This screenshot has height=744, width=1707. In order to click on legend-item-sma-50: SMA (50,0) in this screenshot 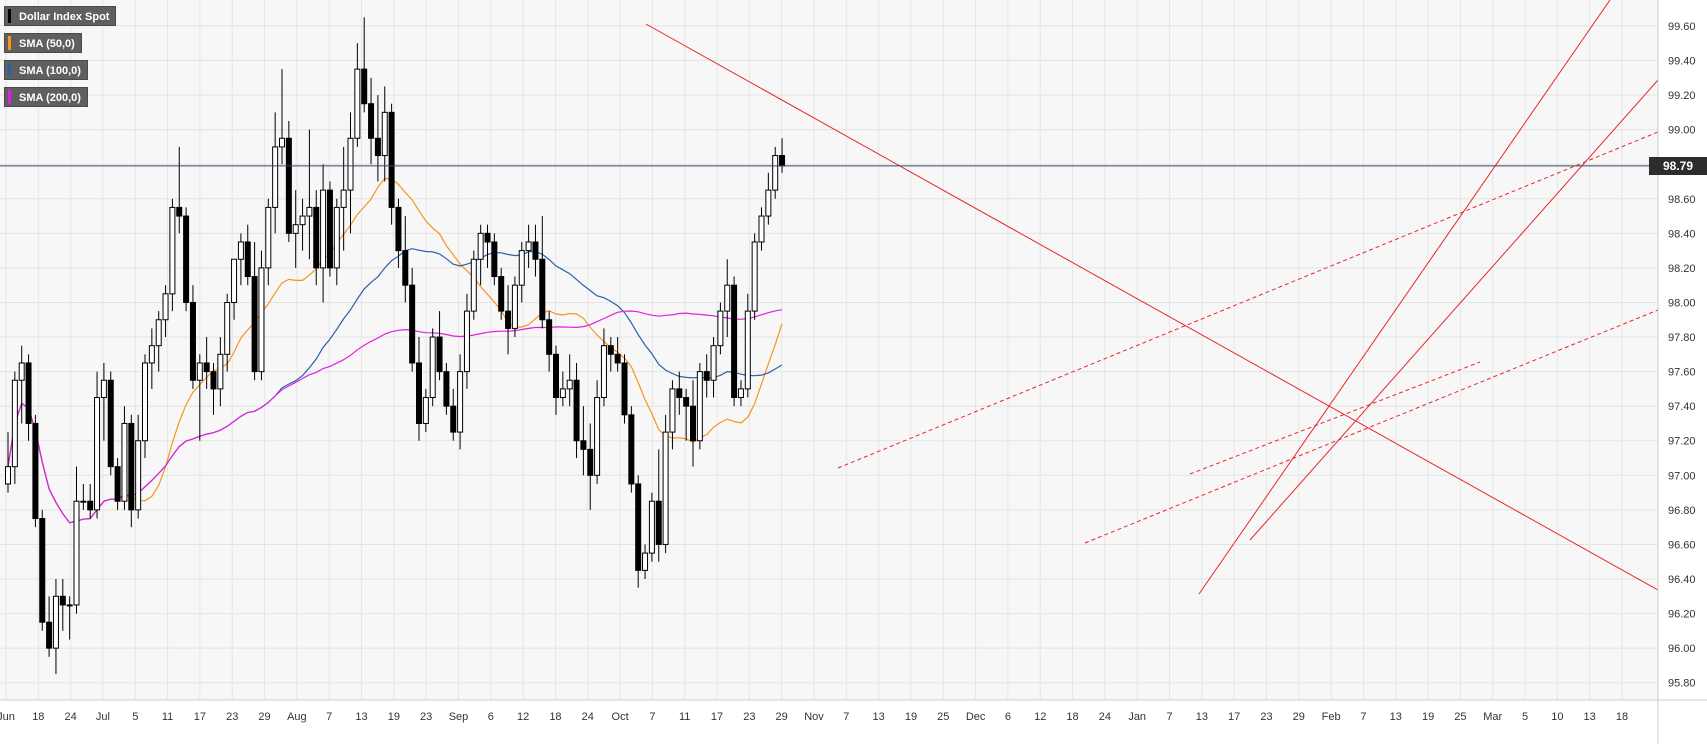, I will do `click(43, 43)`.